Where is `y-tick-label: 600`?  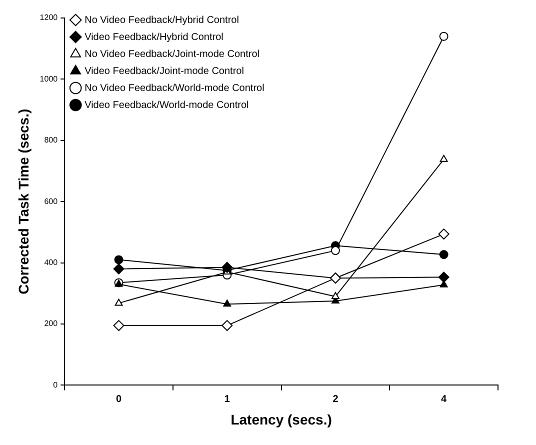 y-tick-label: 600 is located at coordinates (51, 201).